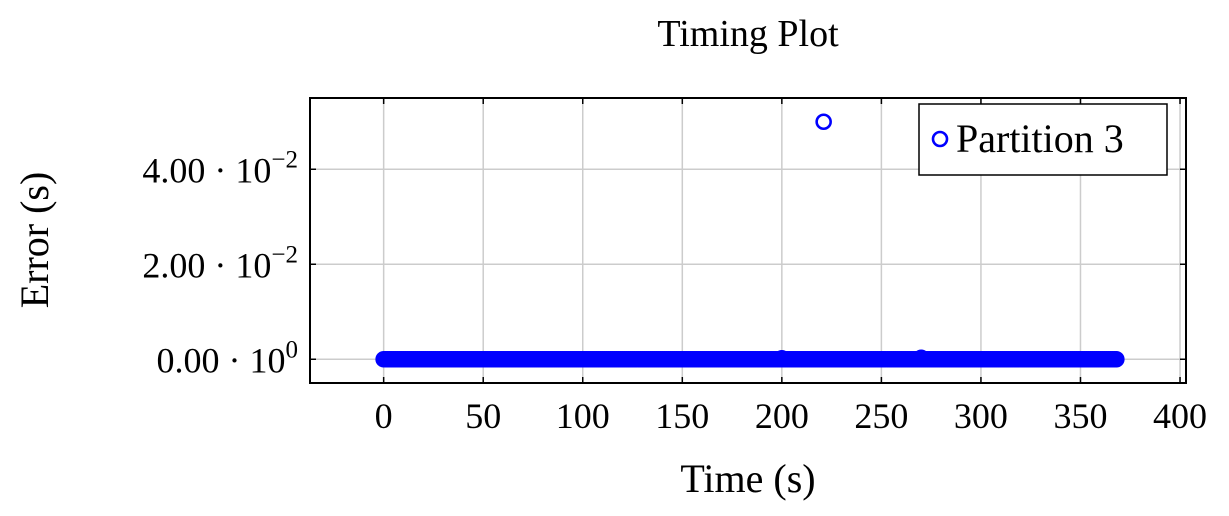 This screenshot has height=516, width=1229. I want to click on x-tick-label: 150, so click(682, 416).